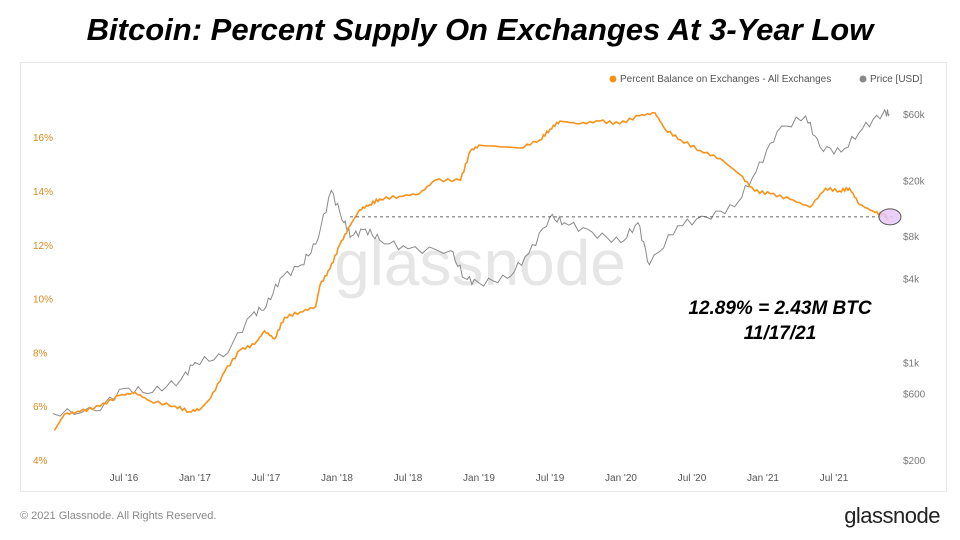 The height and width of the screenshot is (540, 960). Describe the element at coordinates (124, 478) in the screenshot. I see `x-tick-label: Jul '16` at that location.